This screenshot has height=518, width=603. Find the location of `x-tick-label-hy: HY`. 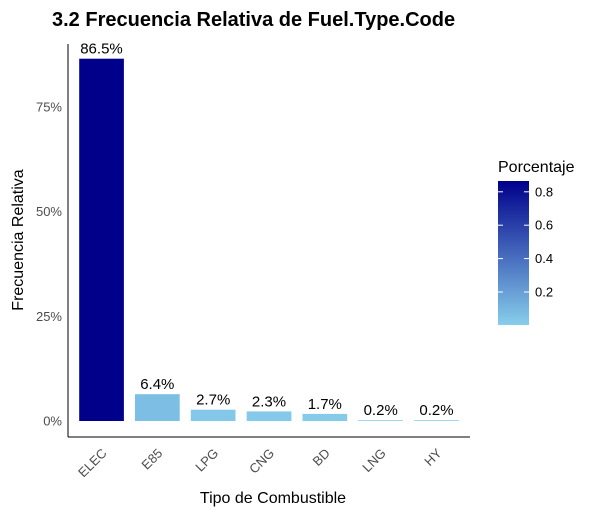

x-tick-label-hy: HY is located at coordinates (433, 457).